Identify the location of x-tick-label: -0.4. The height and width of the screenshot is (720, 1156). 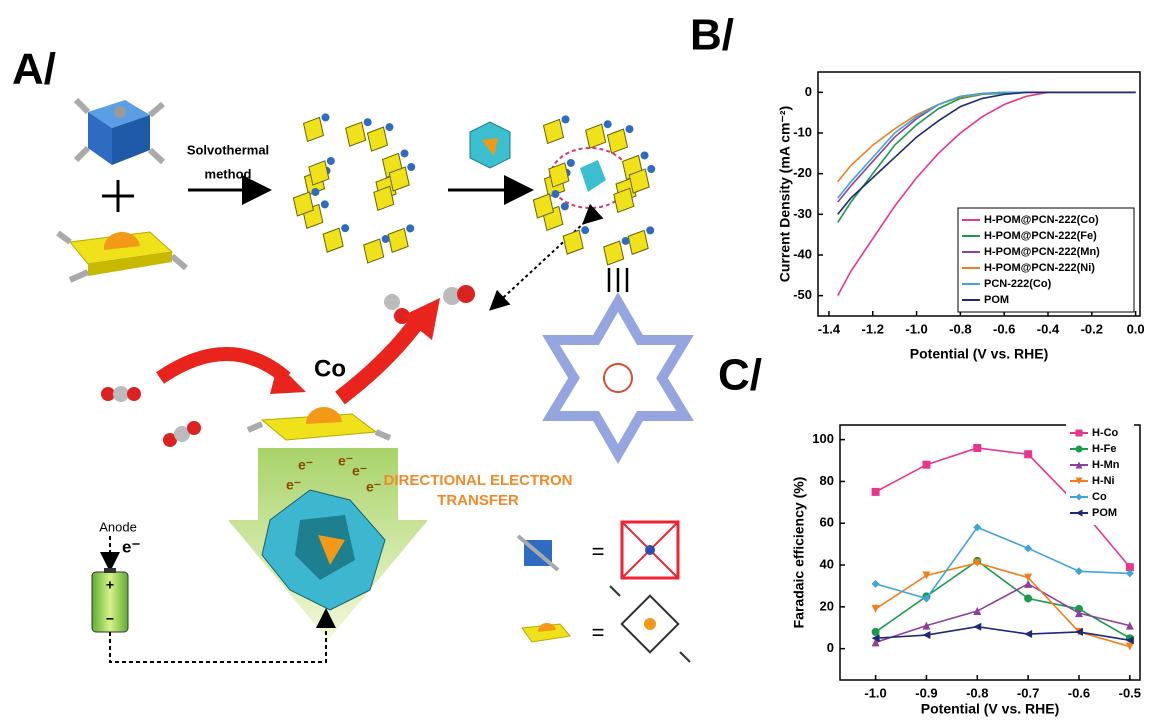
(1048, 328).